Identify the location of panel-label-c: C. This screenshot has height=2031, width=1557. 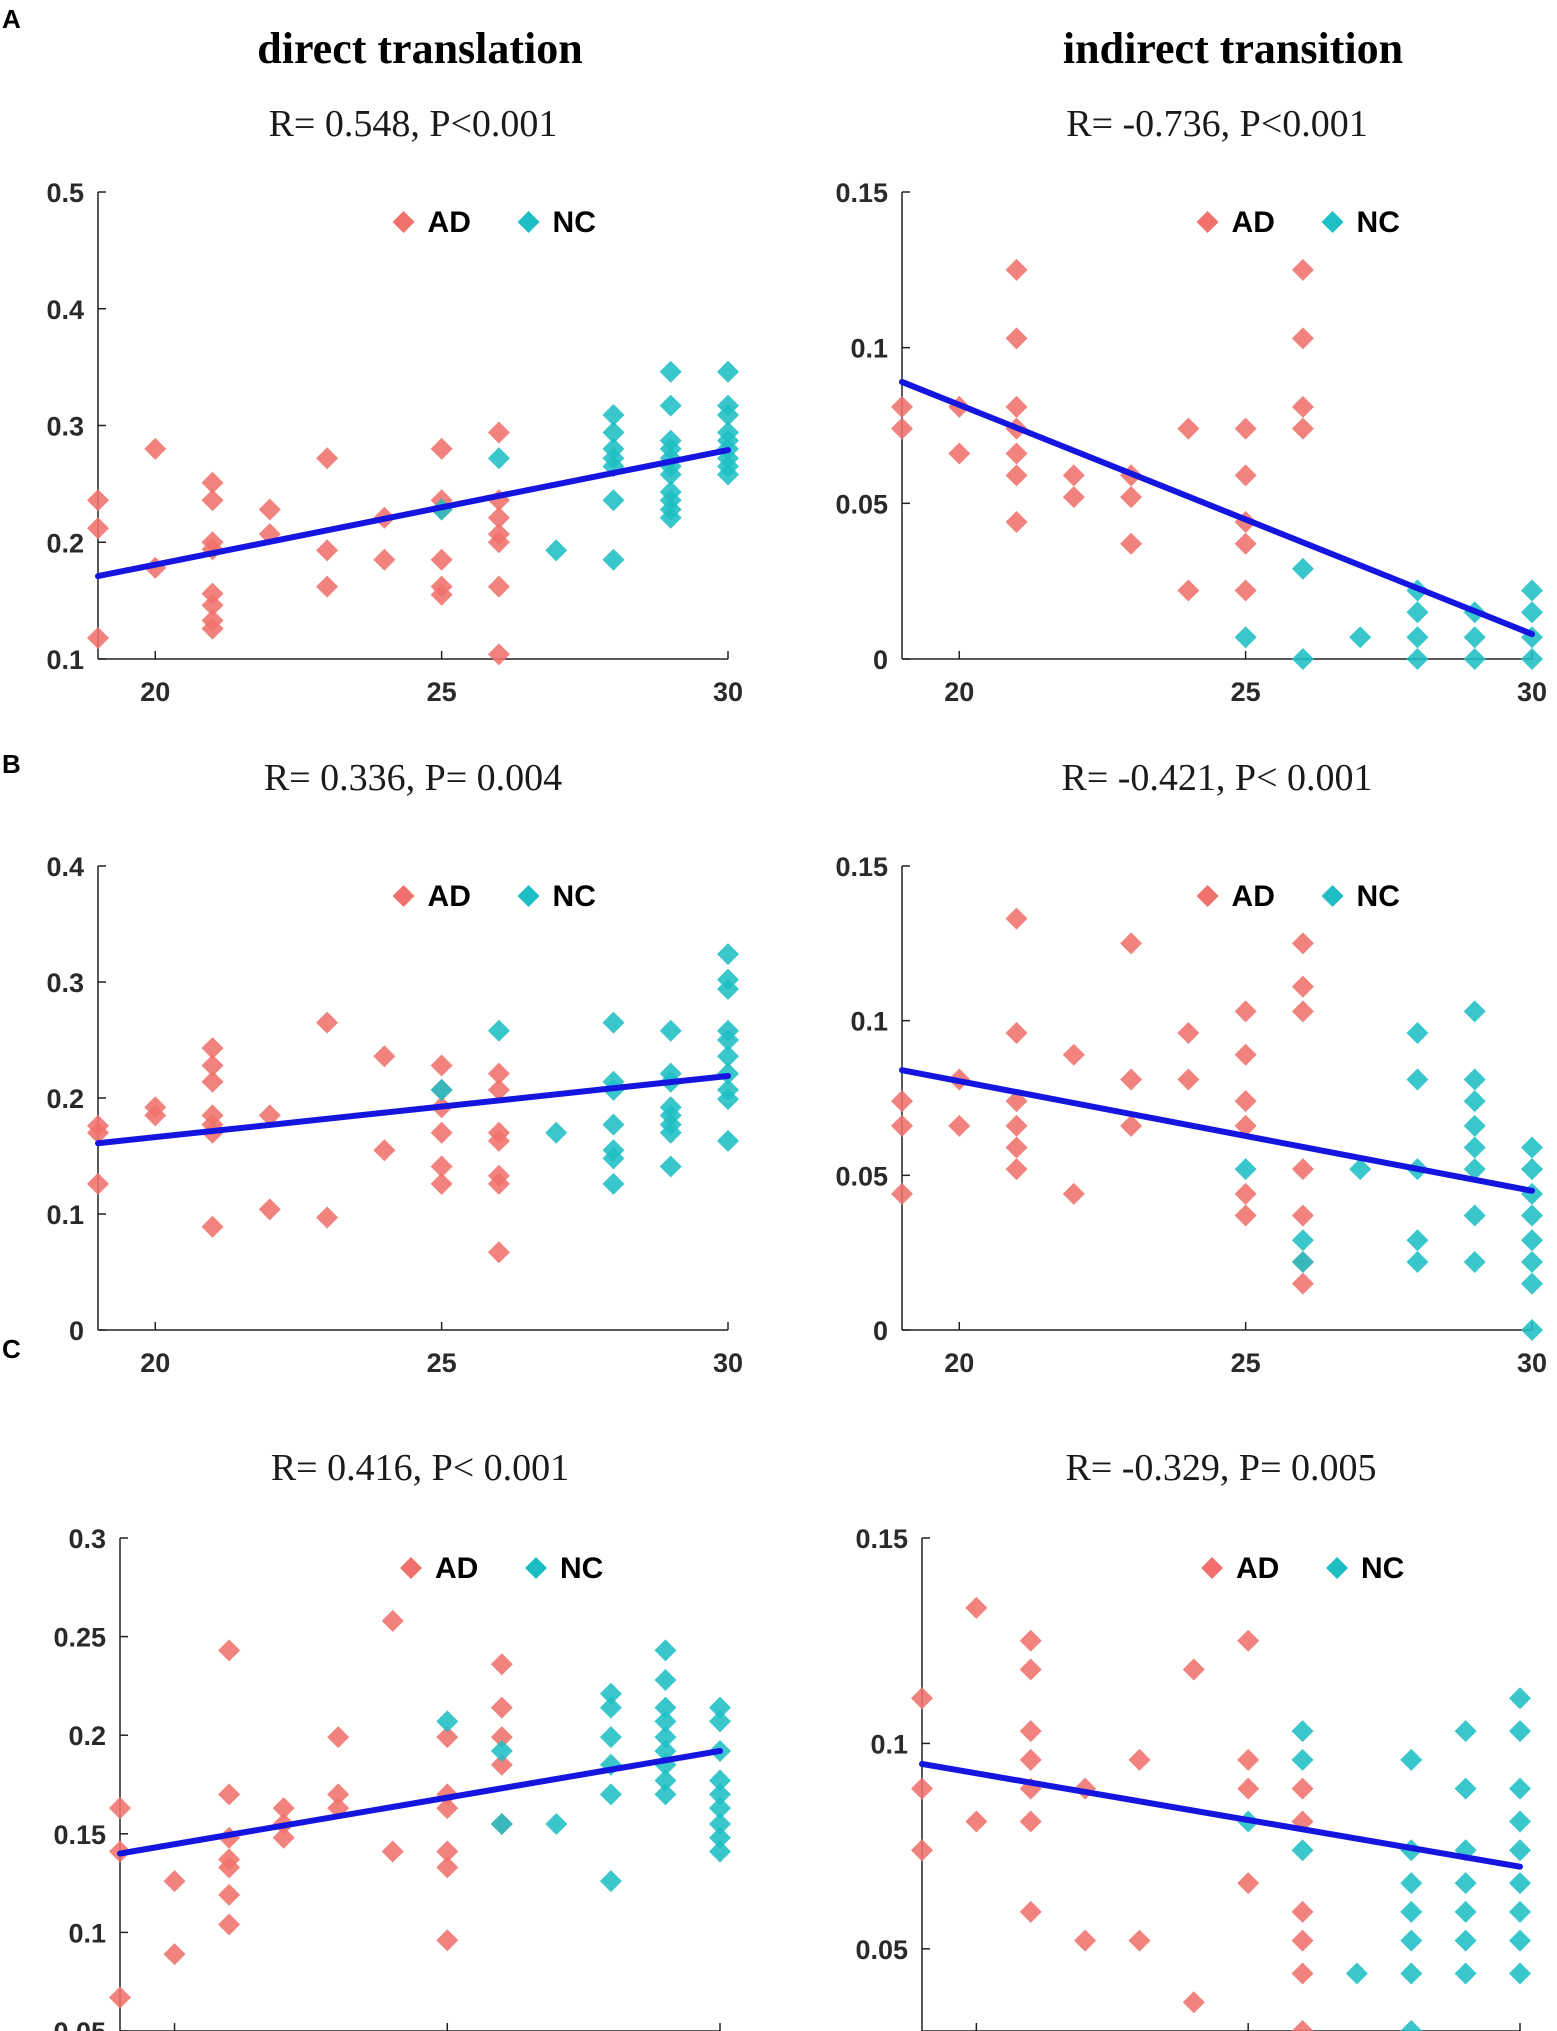
(11, 1349).